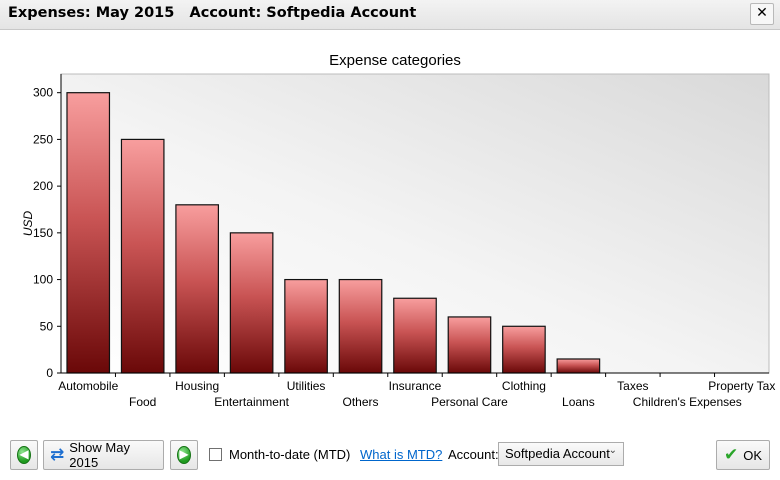 The image size is (780, 480). What do you see at coordinates (215, 454) in the screenshot?
I see `mtd-checkbox` at bounding box center [215, 454].